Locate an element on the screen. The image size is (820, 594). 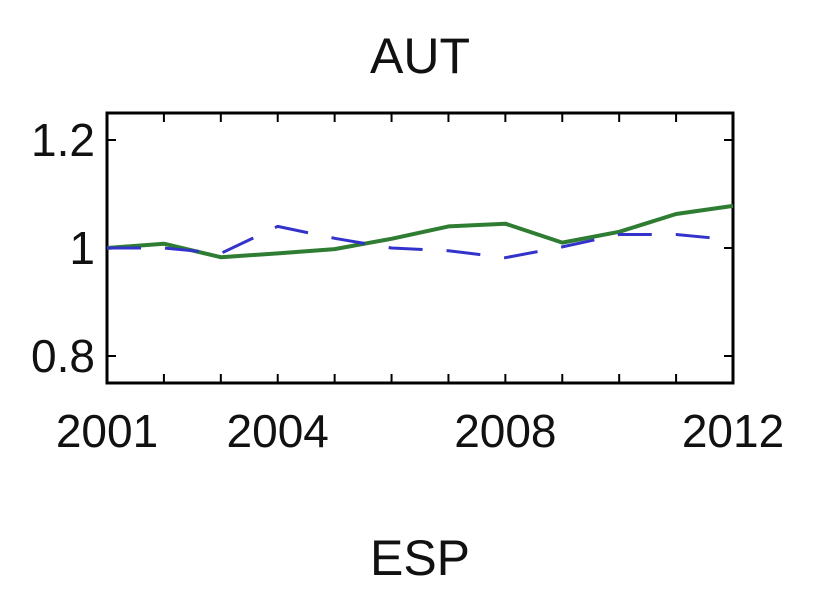
solid-series-line is located at coordinates (420, 231).